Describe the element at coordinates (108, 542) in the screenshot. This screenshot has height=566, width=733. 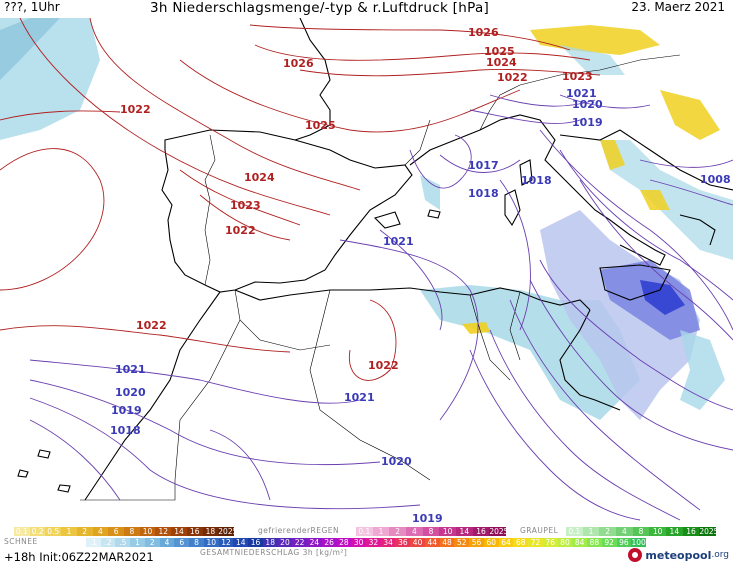
I see `legend-swatch: .2` at that location.